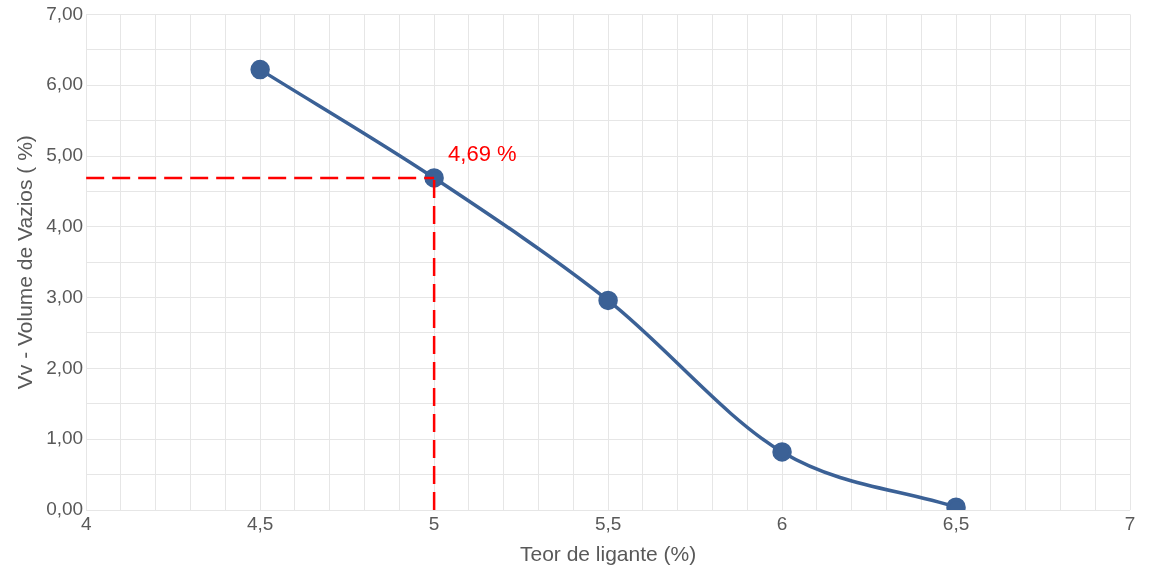 The height and width of the screenshot is (576, 1152). I want to click on y-tick-label: 3,00, so click(65, 296).